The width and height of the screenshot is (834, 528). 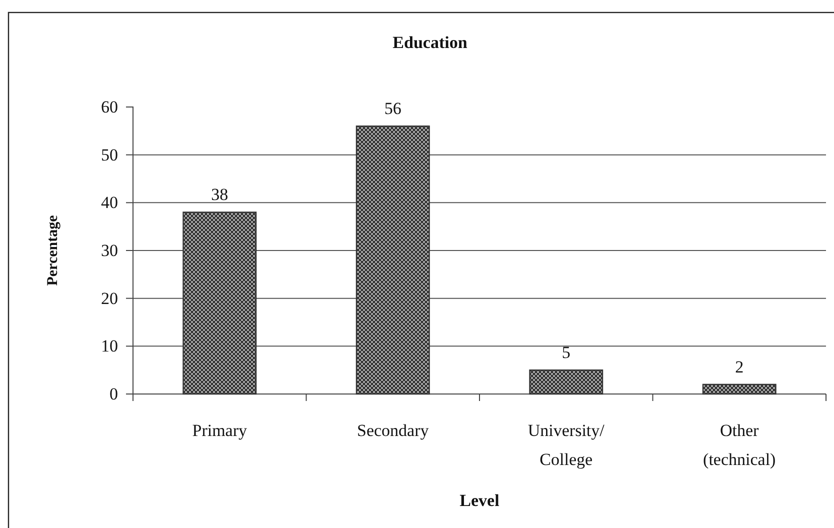 What do you see at coordinates (109, 154) in the screenshot?
I see `y-tick-label: 50` at bounding box center [109, 154].